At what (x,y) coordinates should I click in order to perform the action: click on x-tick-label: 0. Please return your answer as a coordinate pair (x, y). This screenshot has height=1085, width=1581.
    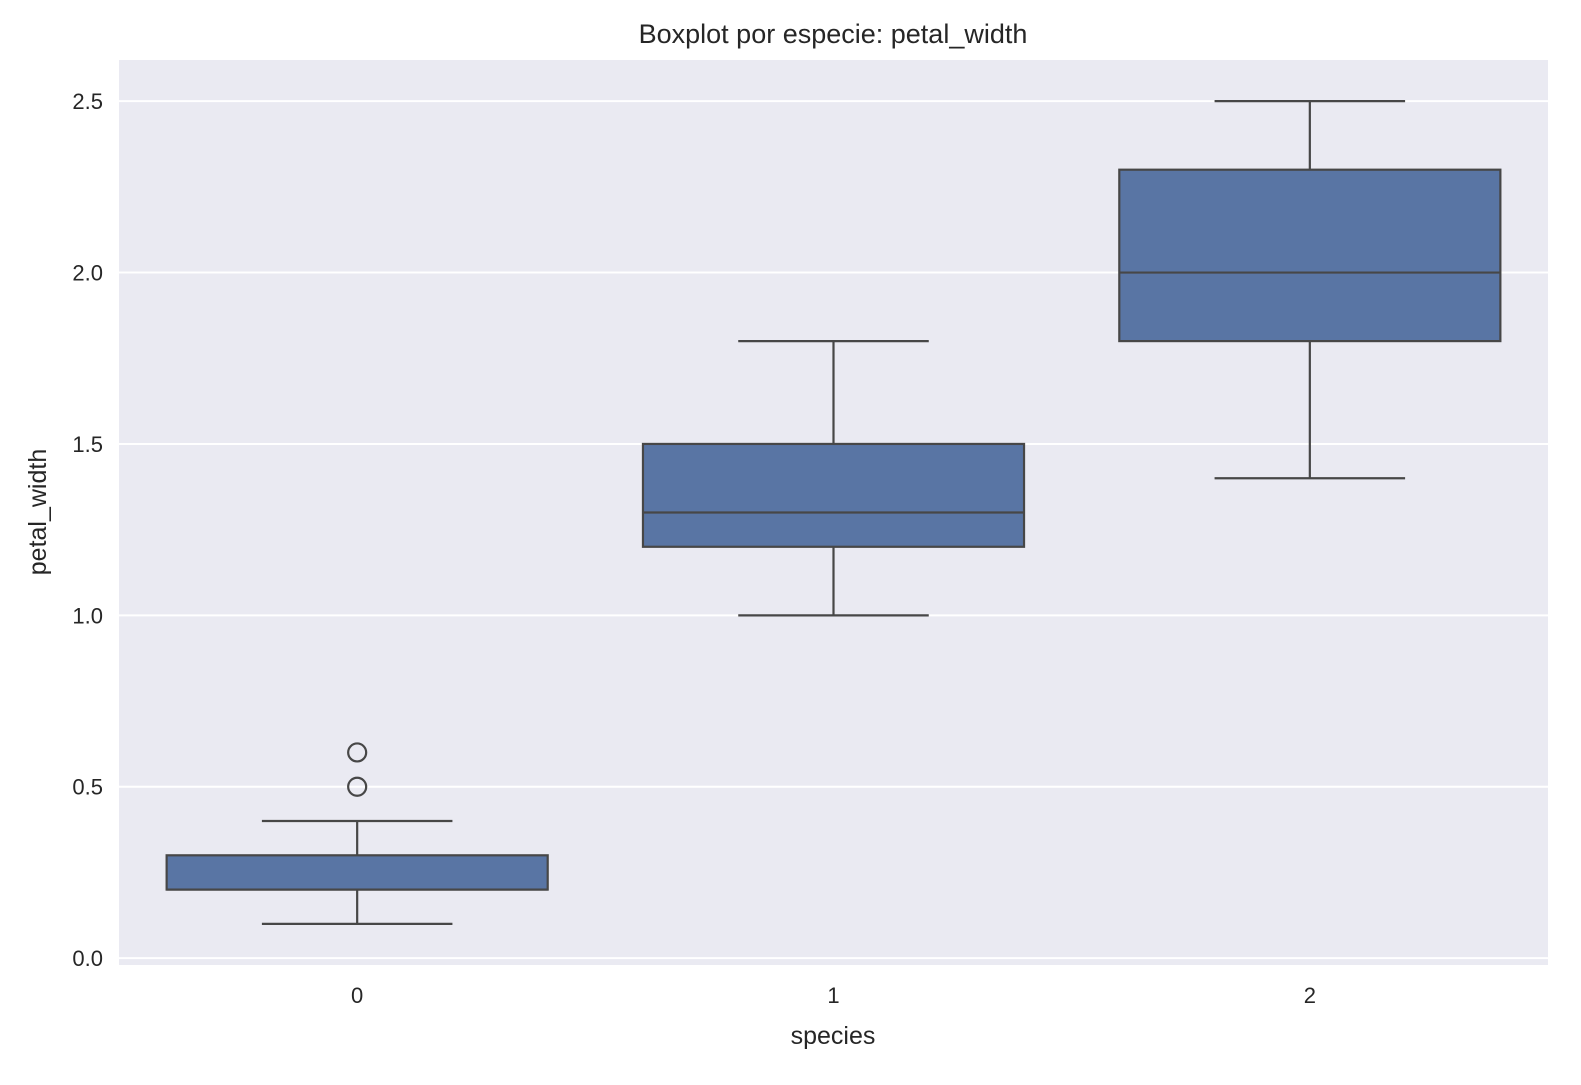
    Looking at the image, I should click on (357, 995).